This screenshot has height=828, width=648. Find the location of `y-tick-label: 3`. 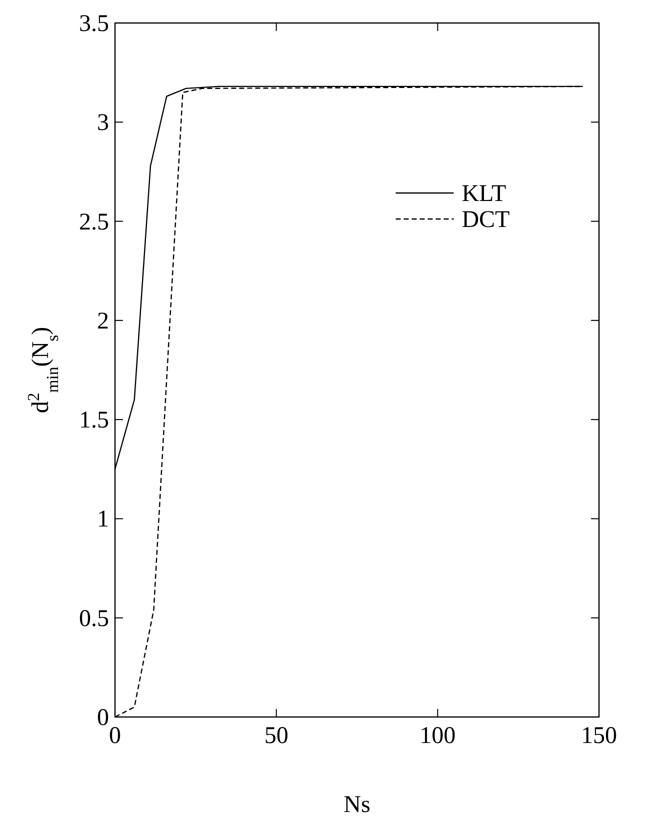

y-tick-label: 3 is located at coordinates (103, 123).